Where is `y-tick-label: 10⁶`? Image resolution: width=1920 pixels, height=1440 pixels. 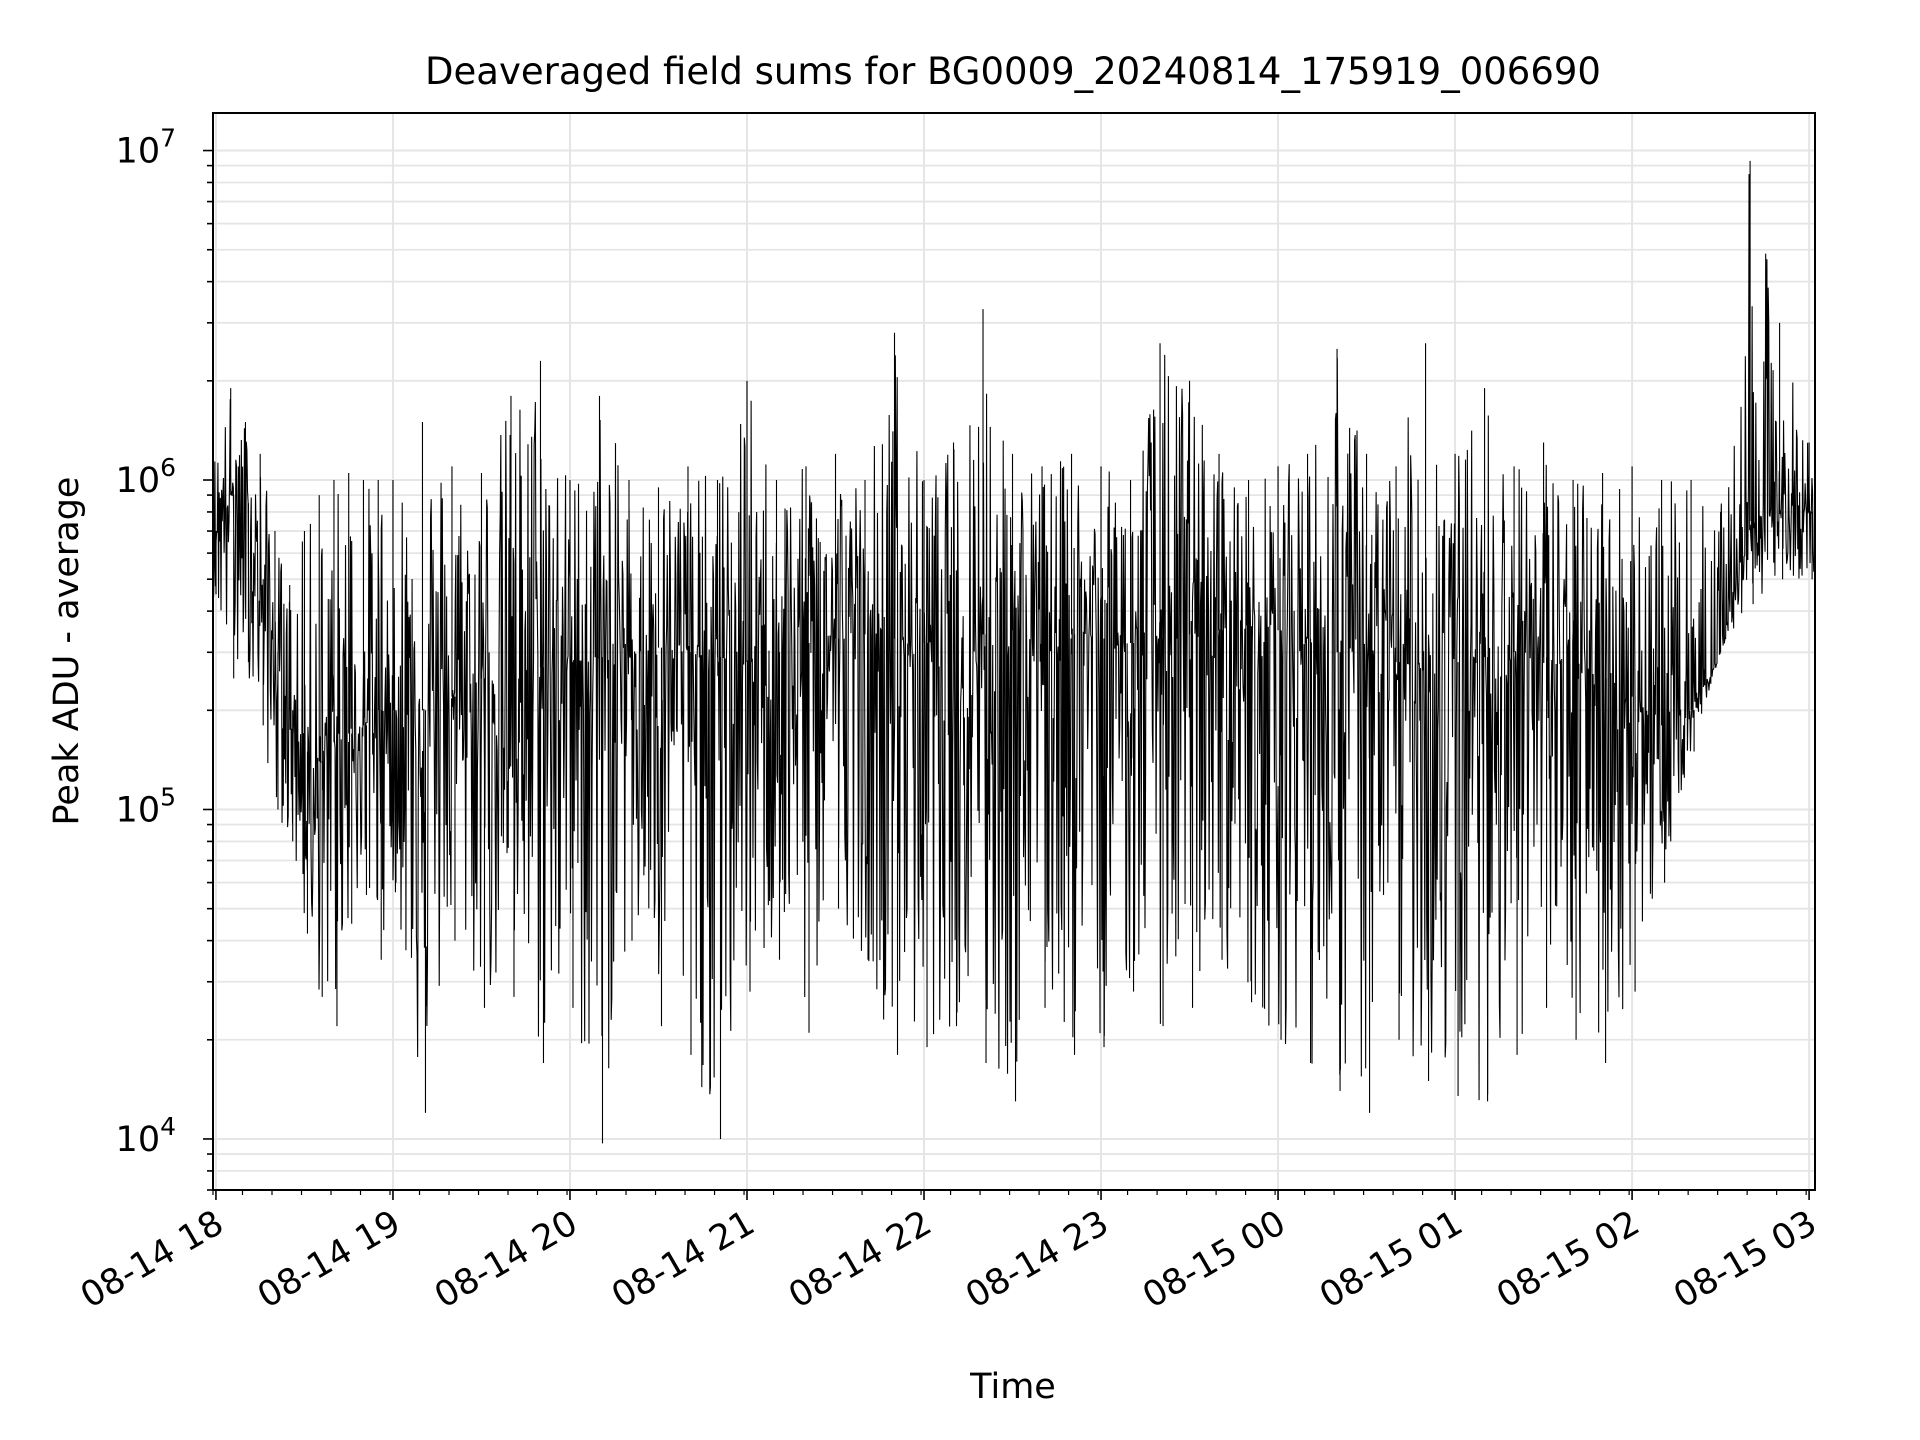
y-tick-label: 10⁶ is located at coordinates (146, 477).